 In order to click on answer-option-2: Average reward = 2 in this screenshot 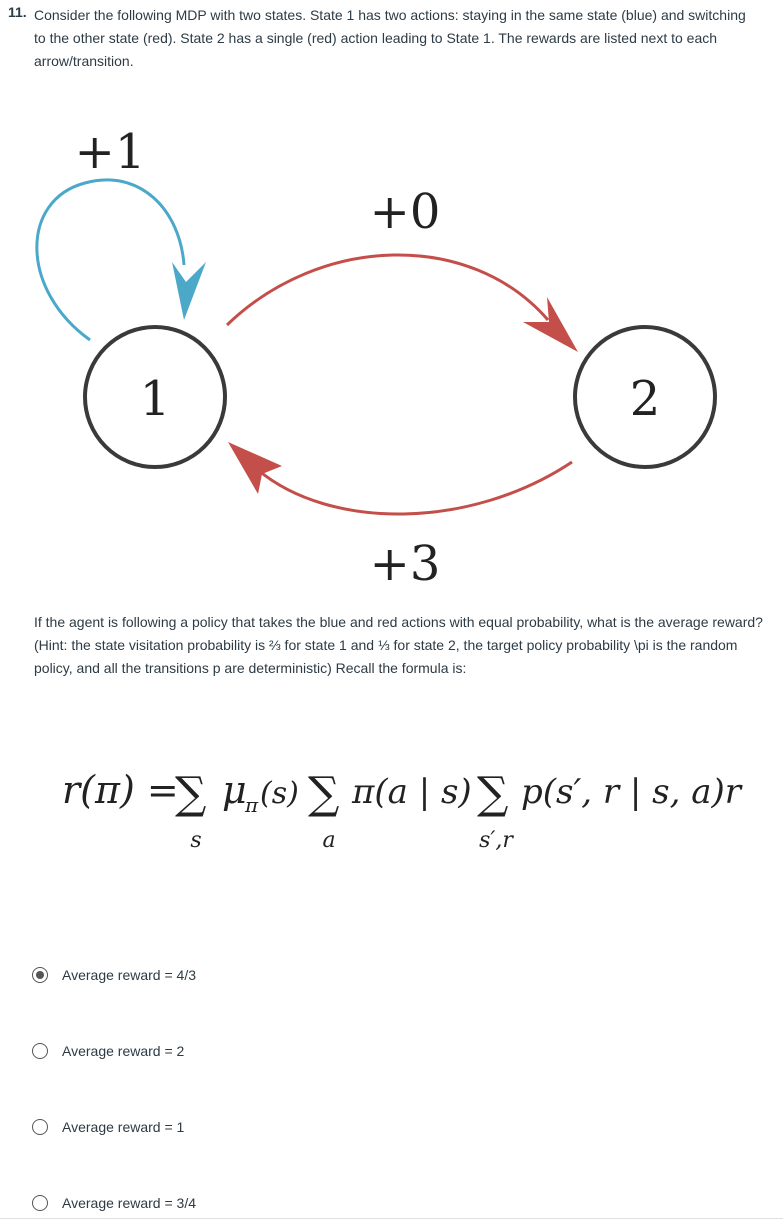, I will do `click(108, 1051)`.